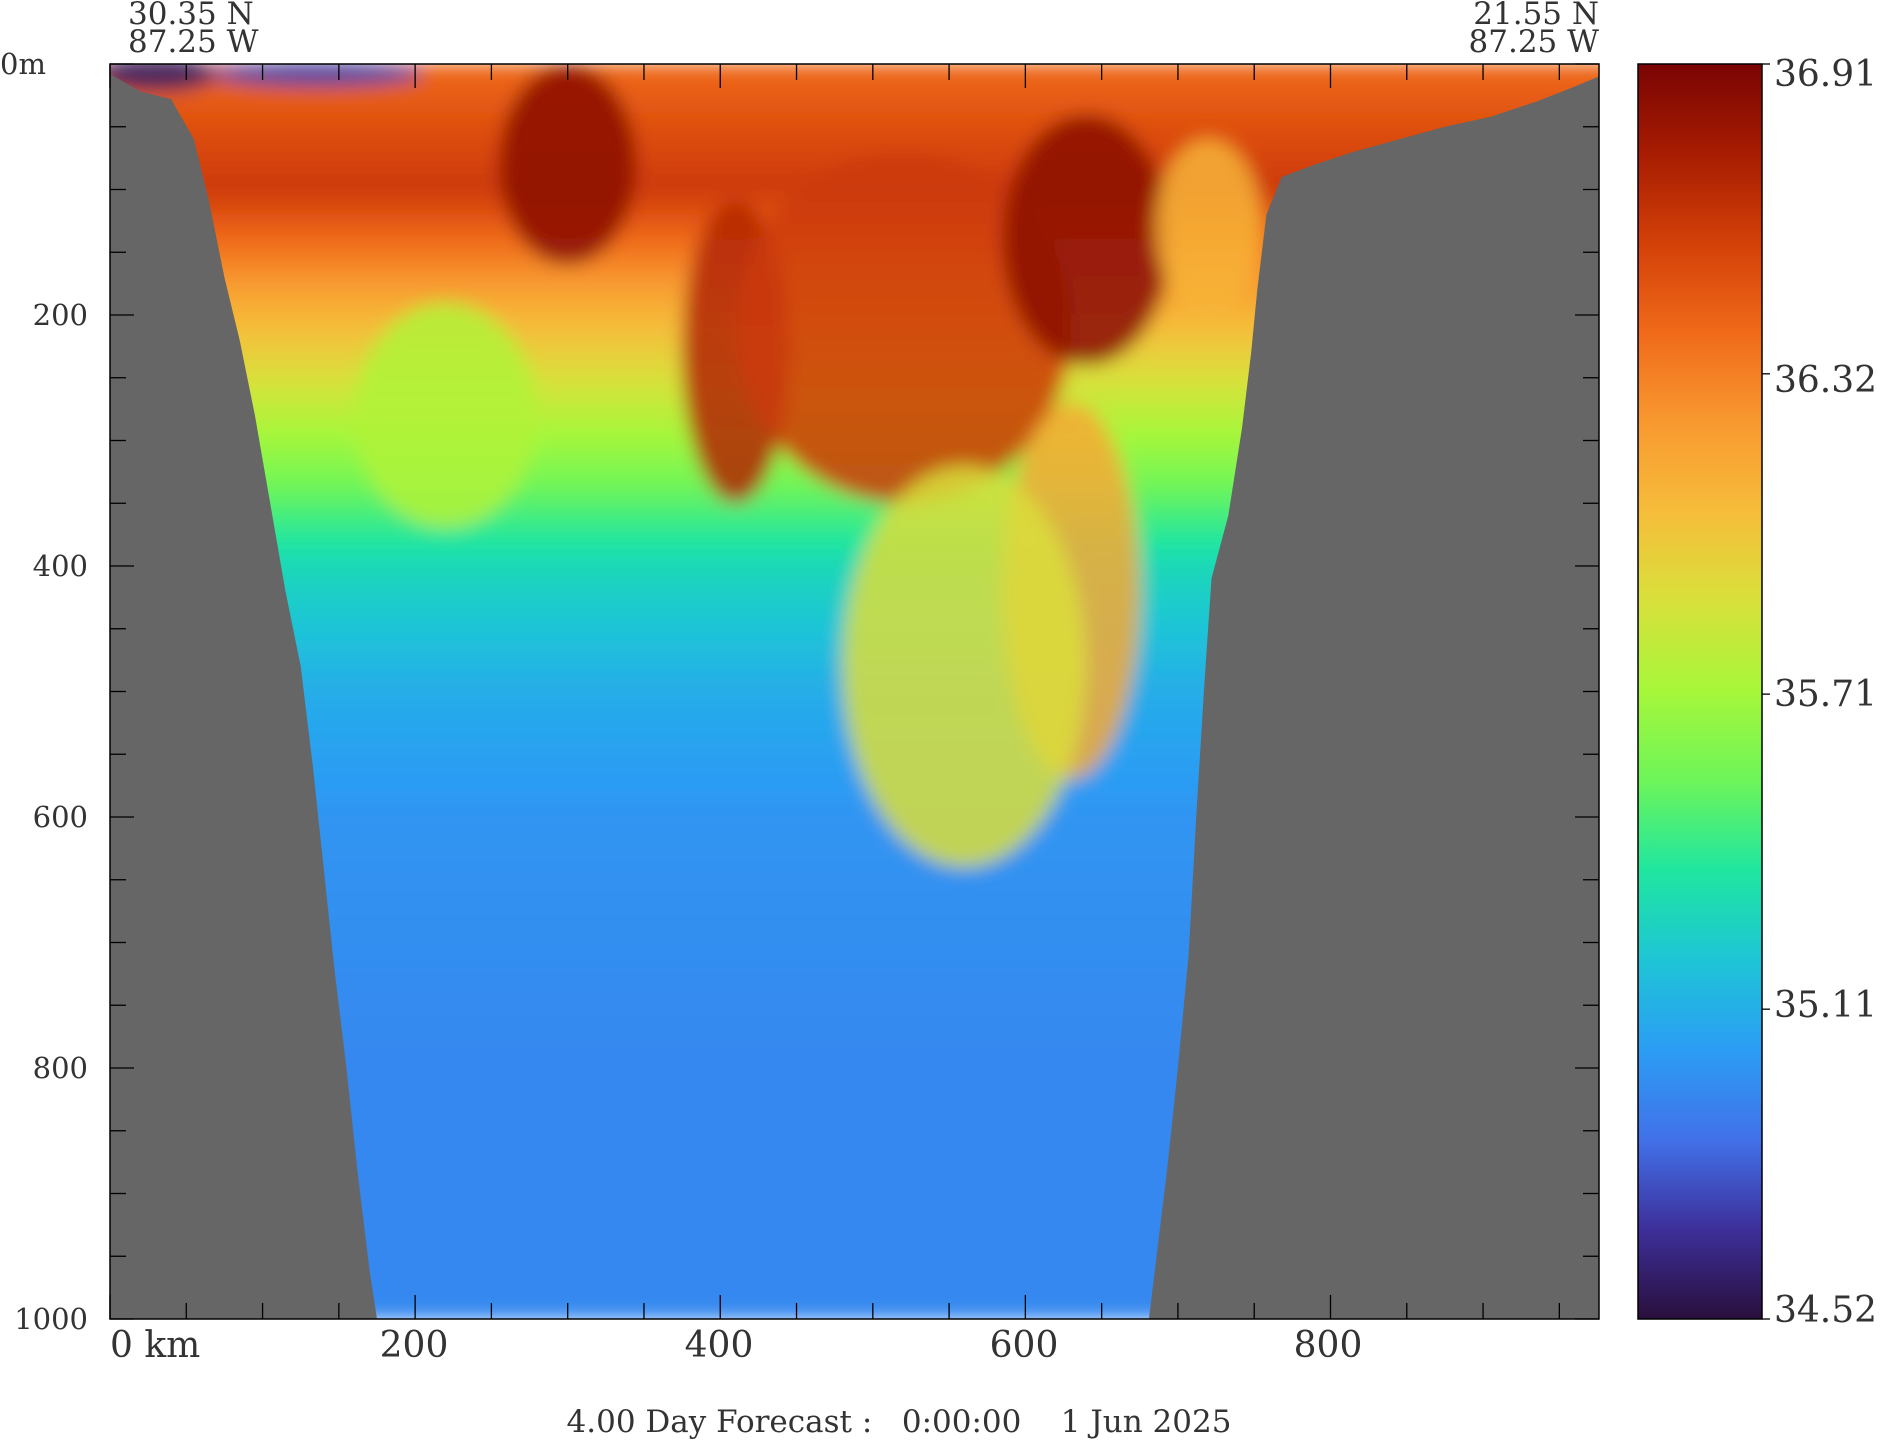 Image resolution: width=1890 pixels, height=1442 pixels. What do you see at coordinates (1328, 1345) in the screenshot?
I see `x-tick-label-800: 800` at bounding box center [1328, 1345].